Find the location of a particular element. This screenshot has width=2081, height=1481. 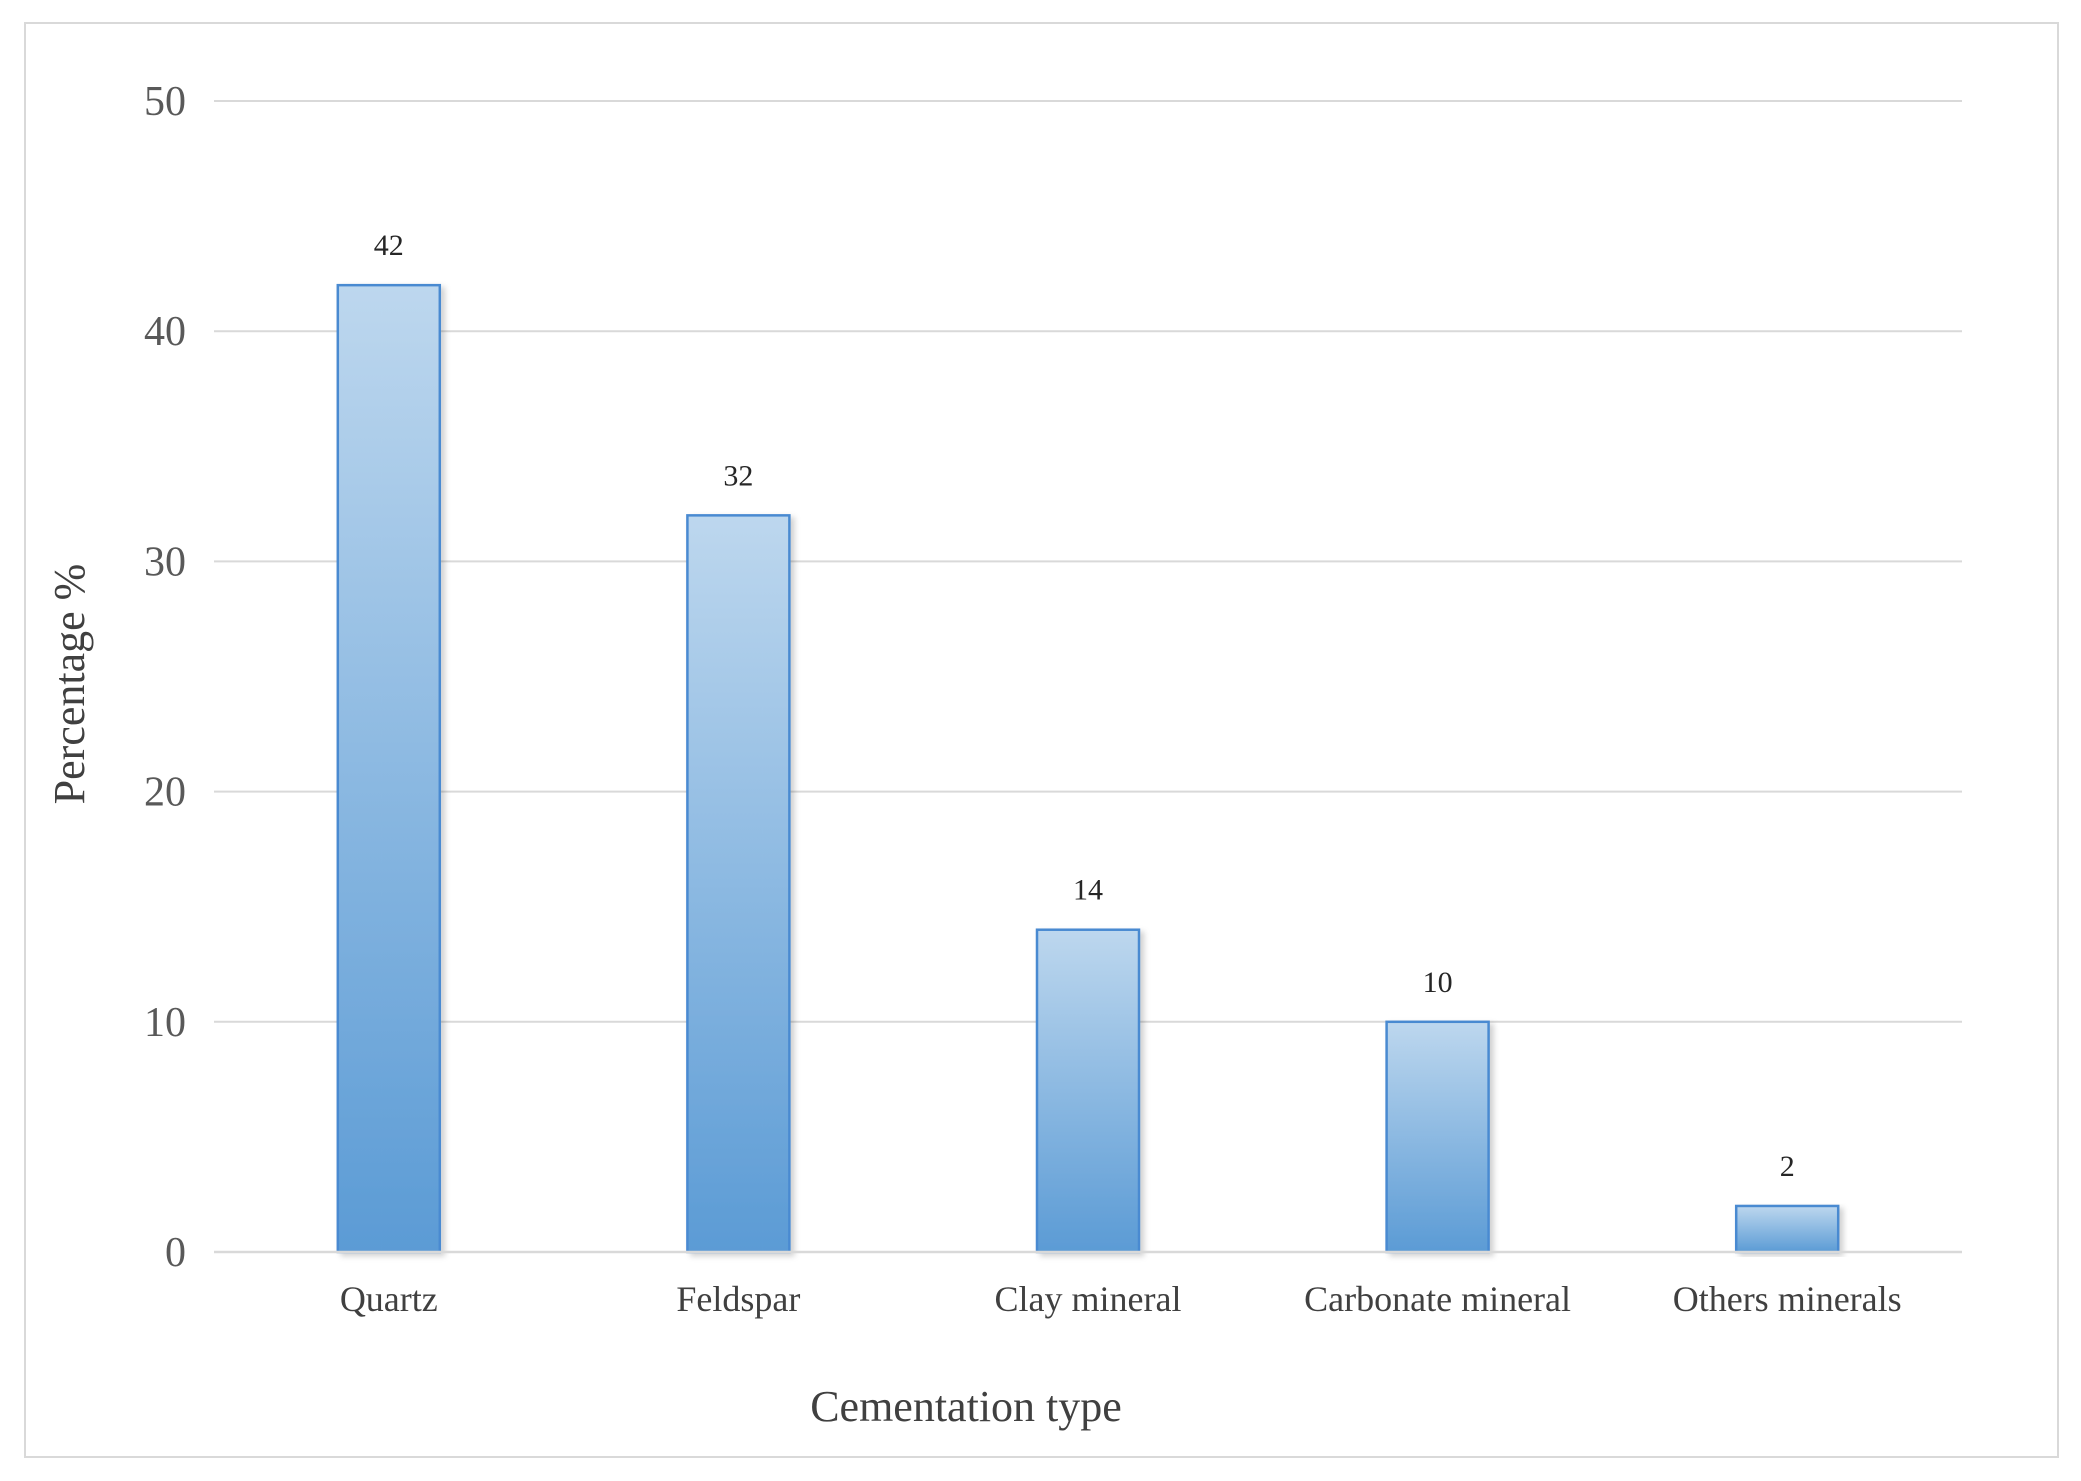

x-axis-title: Cementation type is located at coordinates (966, 1406).